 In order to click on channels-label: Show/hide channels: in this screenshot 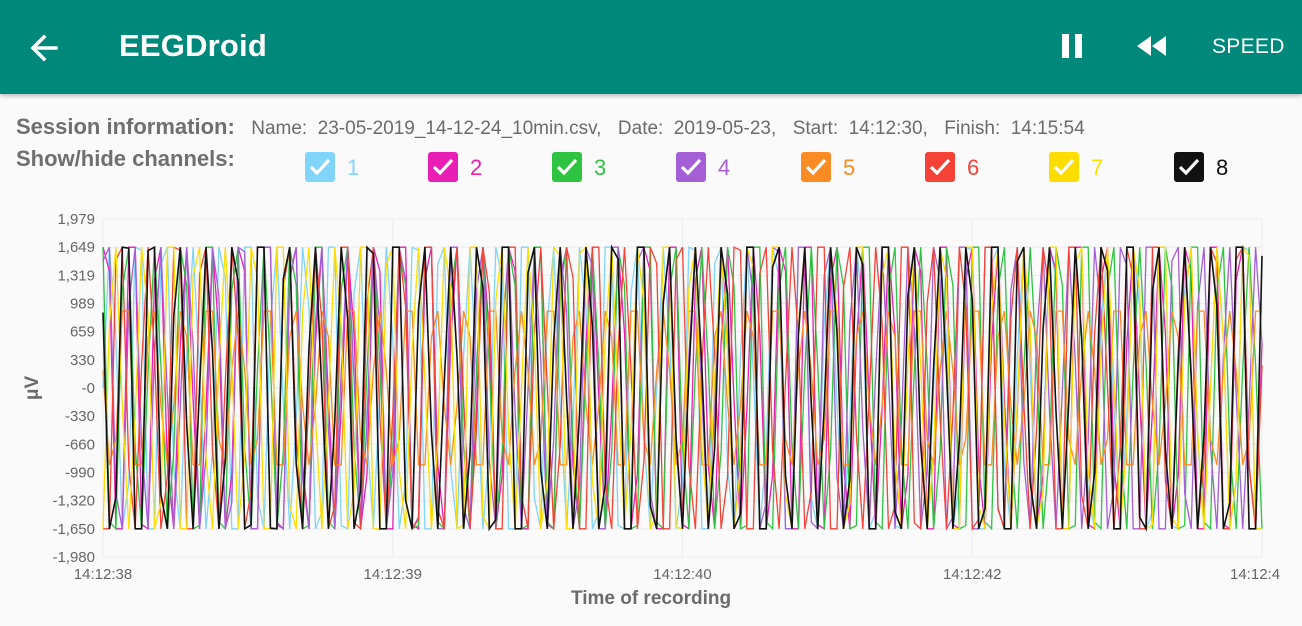, I will do `click(125, 158)`.